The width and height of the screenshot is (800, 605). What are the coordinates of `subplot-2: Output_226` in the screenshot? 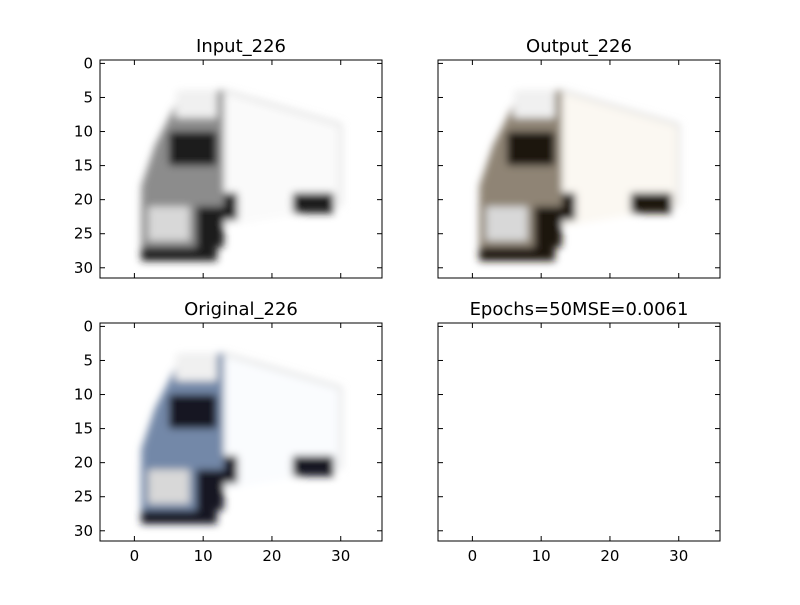 It's located at (579, 157).